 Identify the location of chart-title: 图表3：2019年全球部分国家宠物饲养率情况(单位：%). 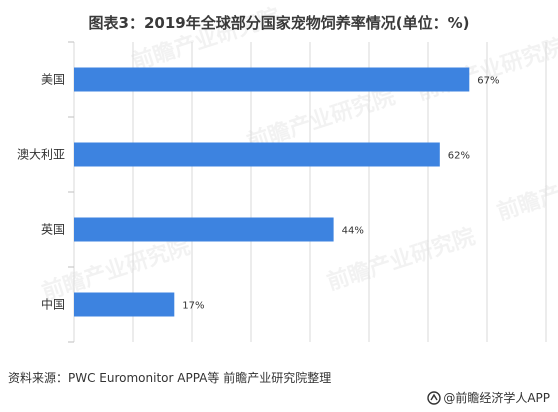
(279, 23).